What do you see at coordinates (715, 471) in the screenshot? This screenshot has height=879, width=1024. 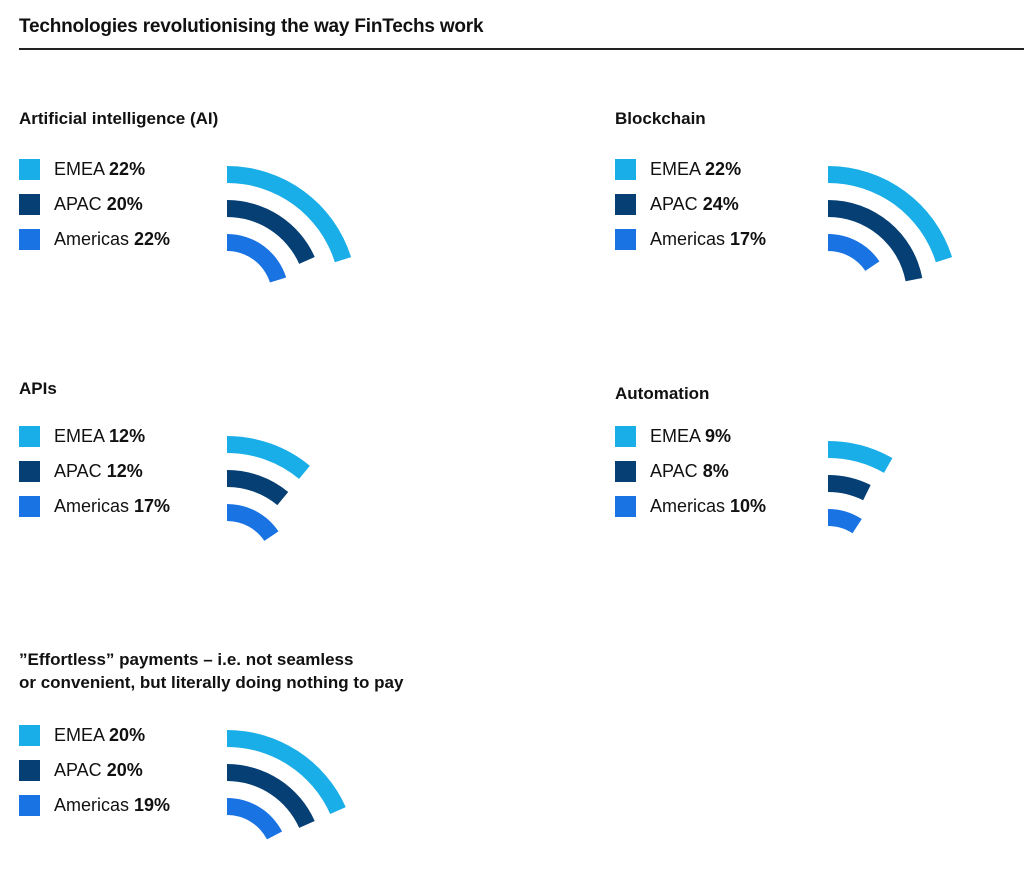 I see `legend-value: 8%` at bounding box center [715, 471].